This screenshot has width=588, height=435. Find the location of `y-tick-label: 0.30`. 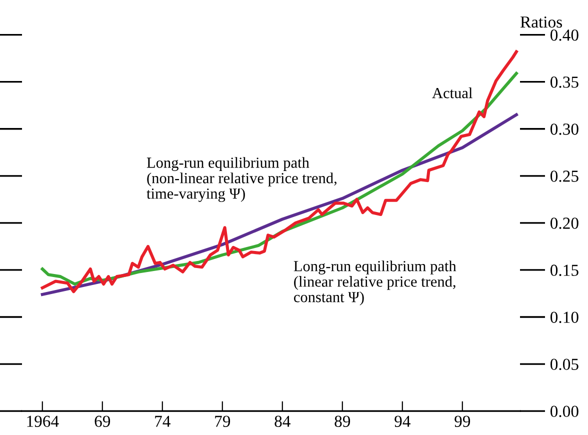

y-tick-label: 0.30 is located at coordinates (564, 129).